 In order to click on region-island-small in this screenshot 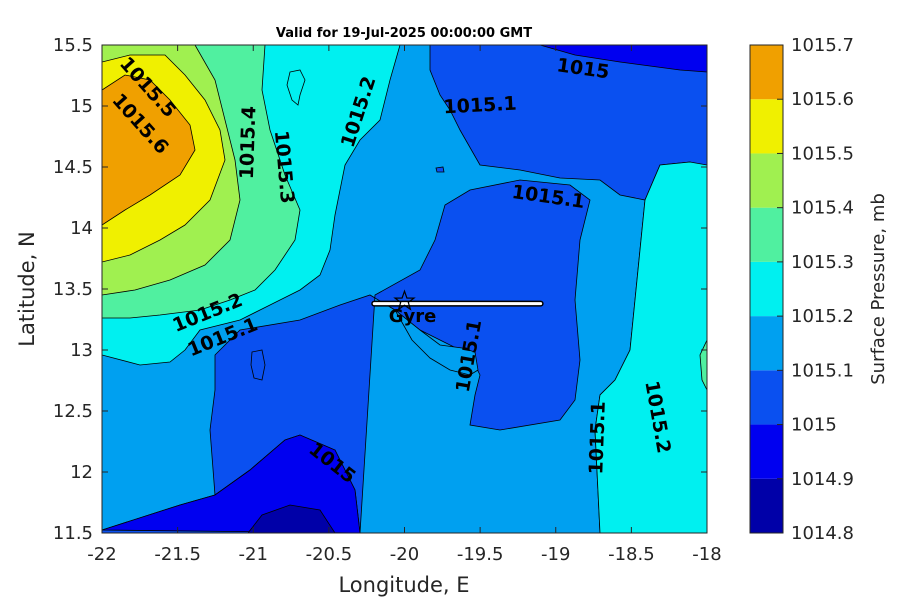, I will do `click(440, 169)`.